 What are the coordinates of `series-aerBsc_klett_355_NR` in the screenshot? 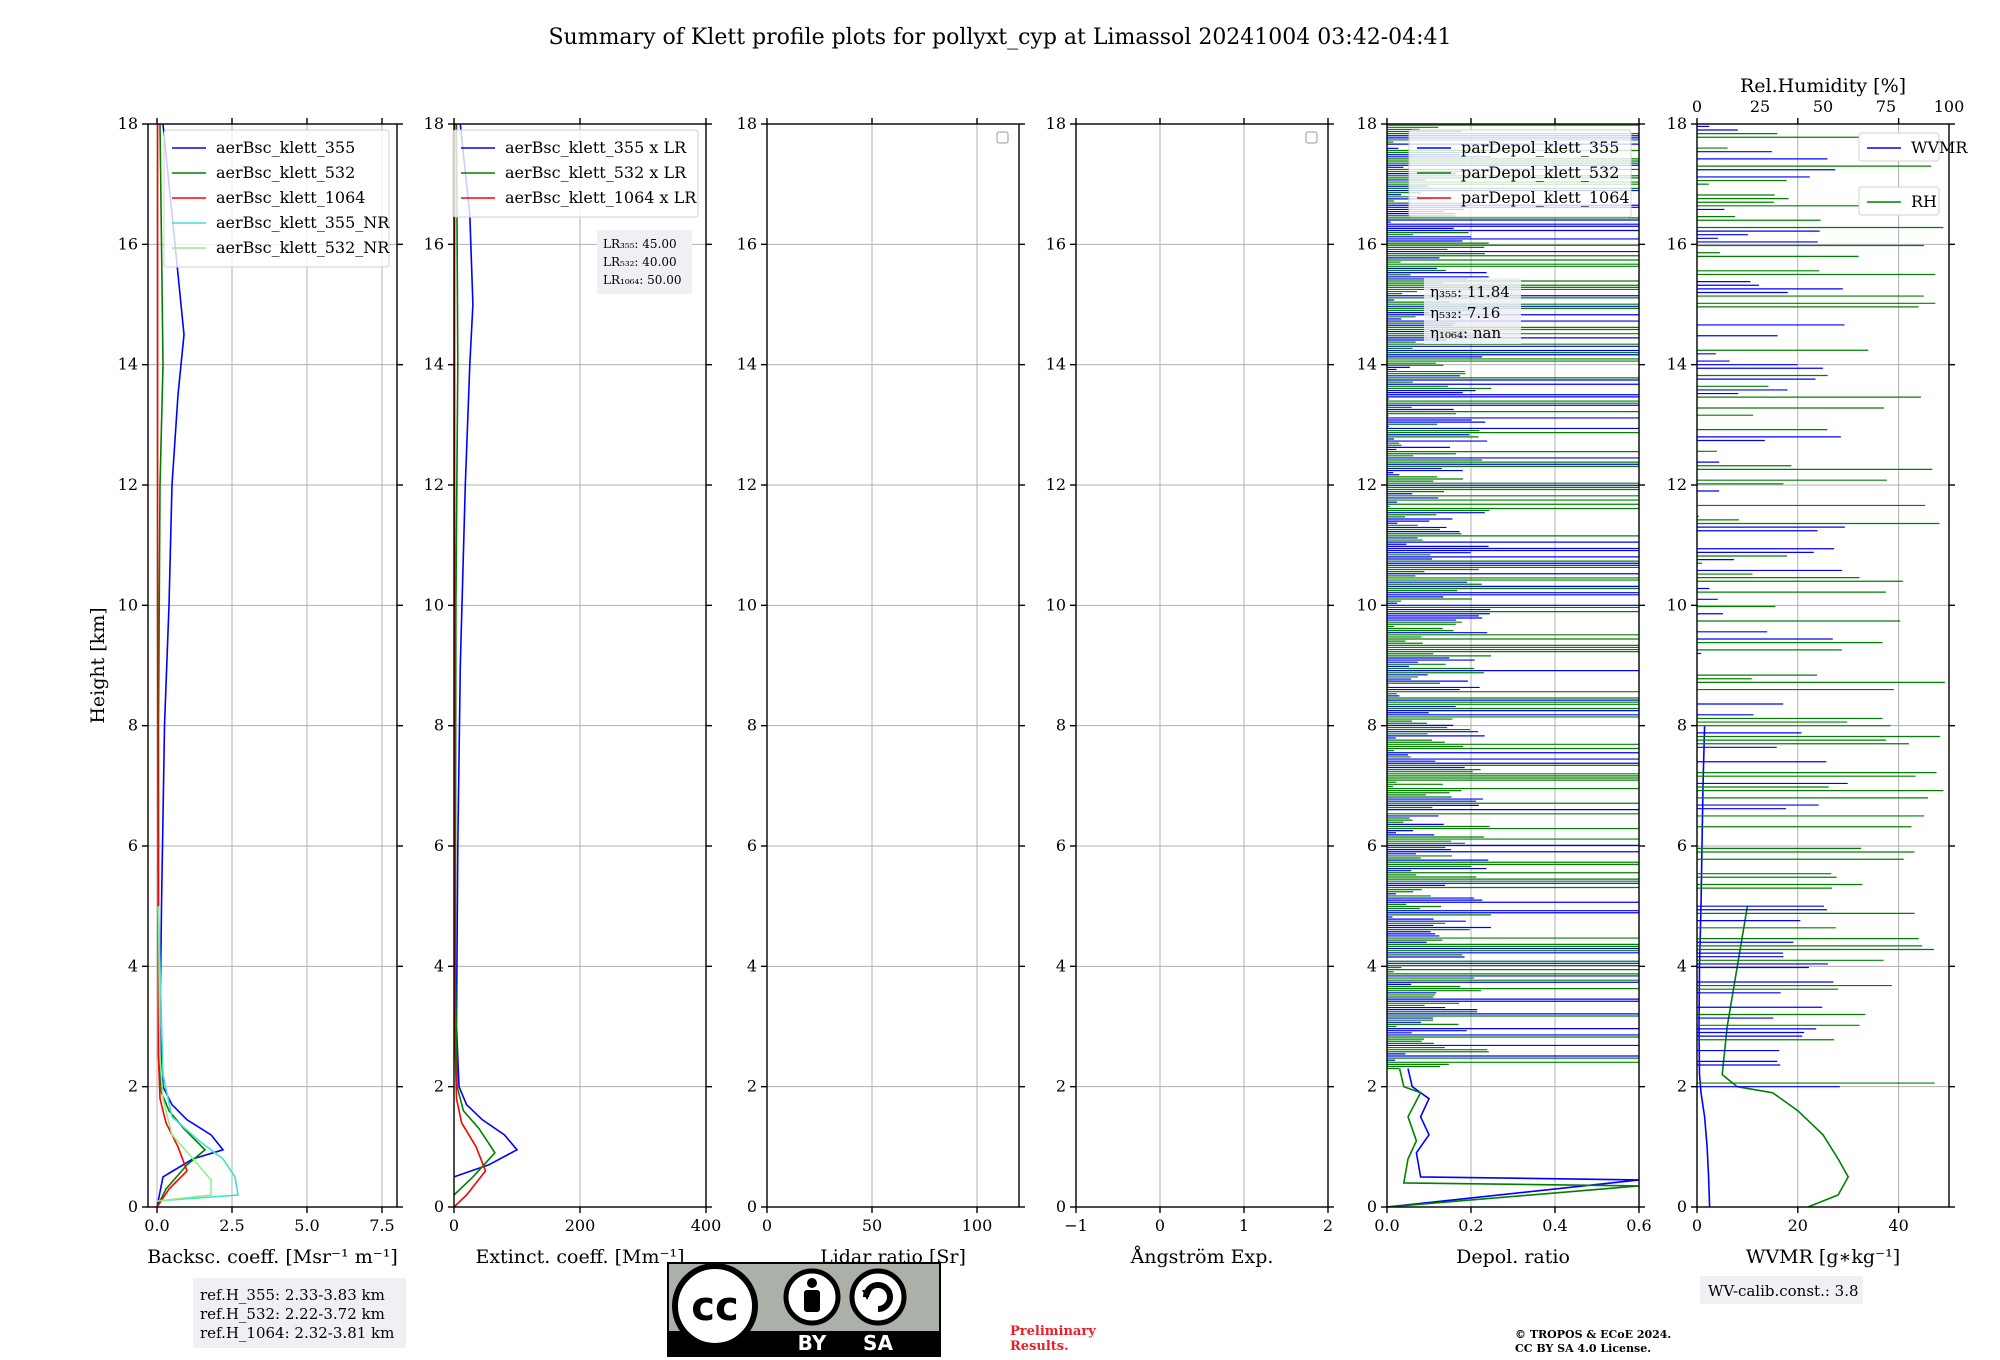 It's located at (197, 1054).